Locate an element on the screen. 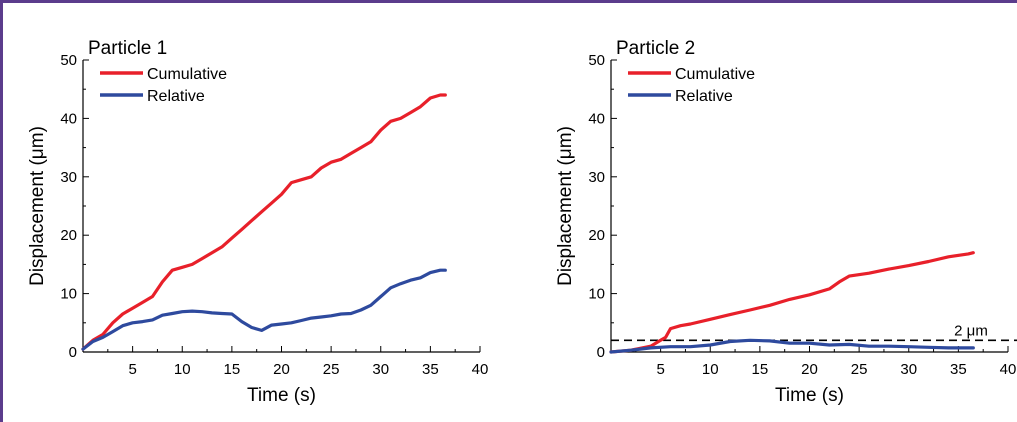  series-line-cumulative is located at coordinates (792, 302).